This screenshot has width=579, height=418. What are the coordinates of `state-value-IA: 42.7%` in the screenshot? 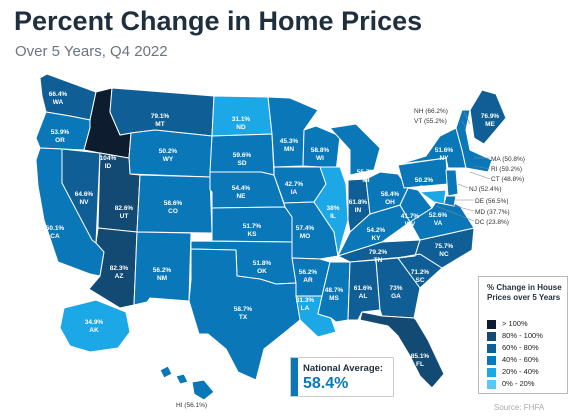 It's located at (294, 184).